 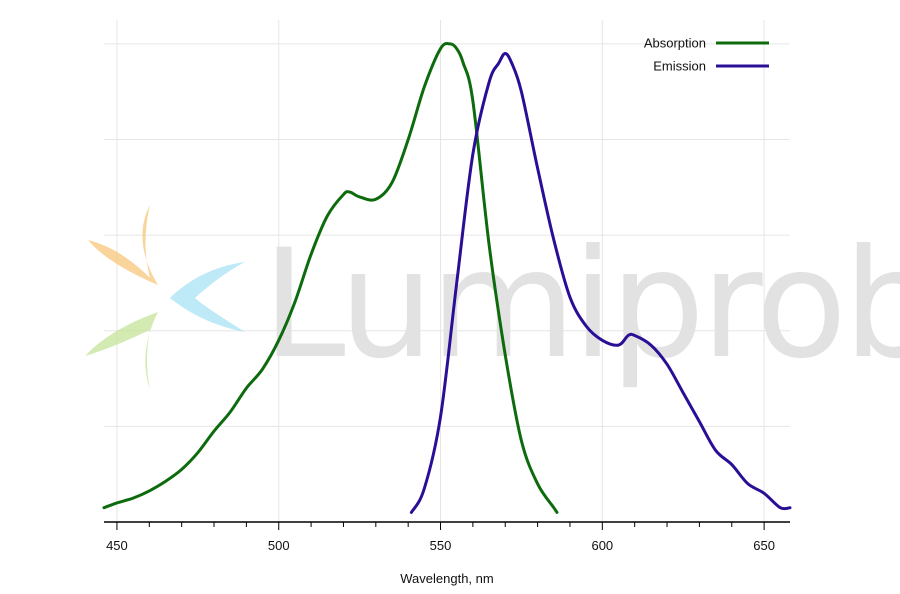 I want to click on x-tick-label: 650, so click(x=764, y=545).